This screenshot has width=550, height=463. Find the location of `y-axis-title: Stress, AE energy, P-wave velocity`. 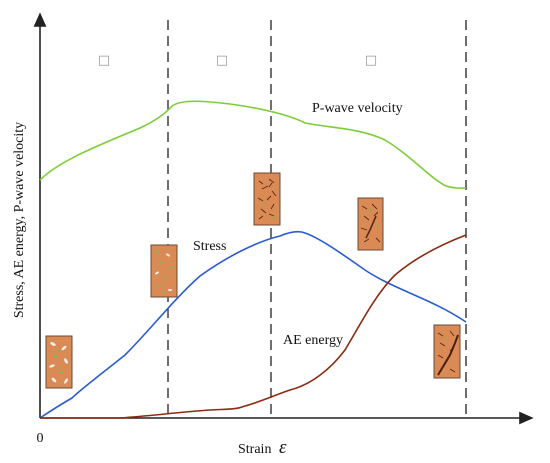

y-axis-title: Stress, AE energy, P-wave velocity is located at coordinates (19, 220).